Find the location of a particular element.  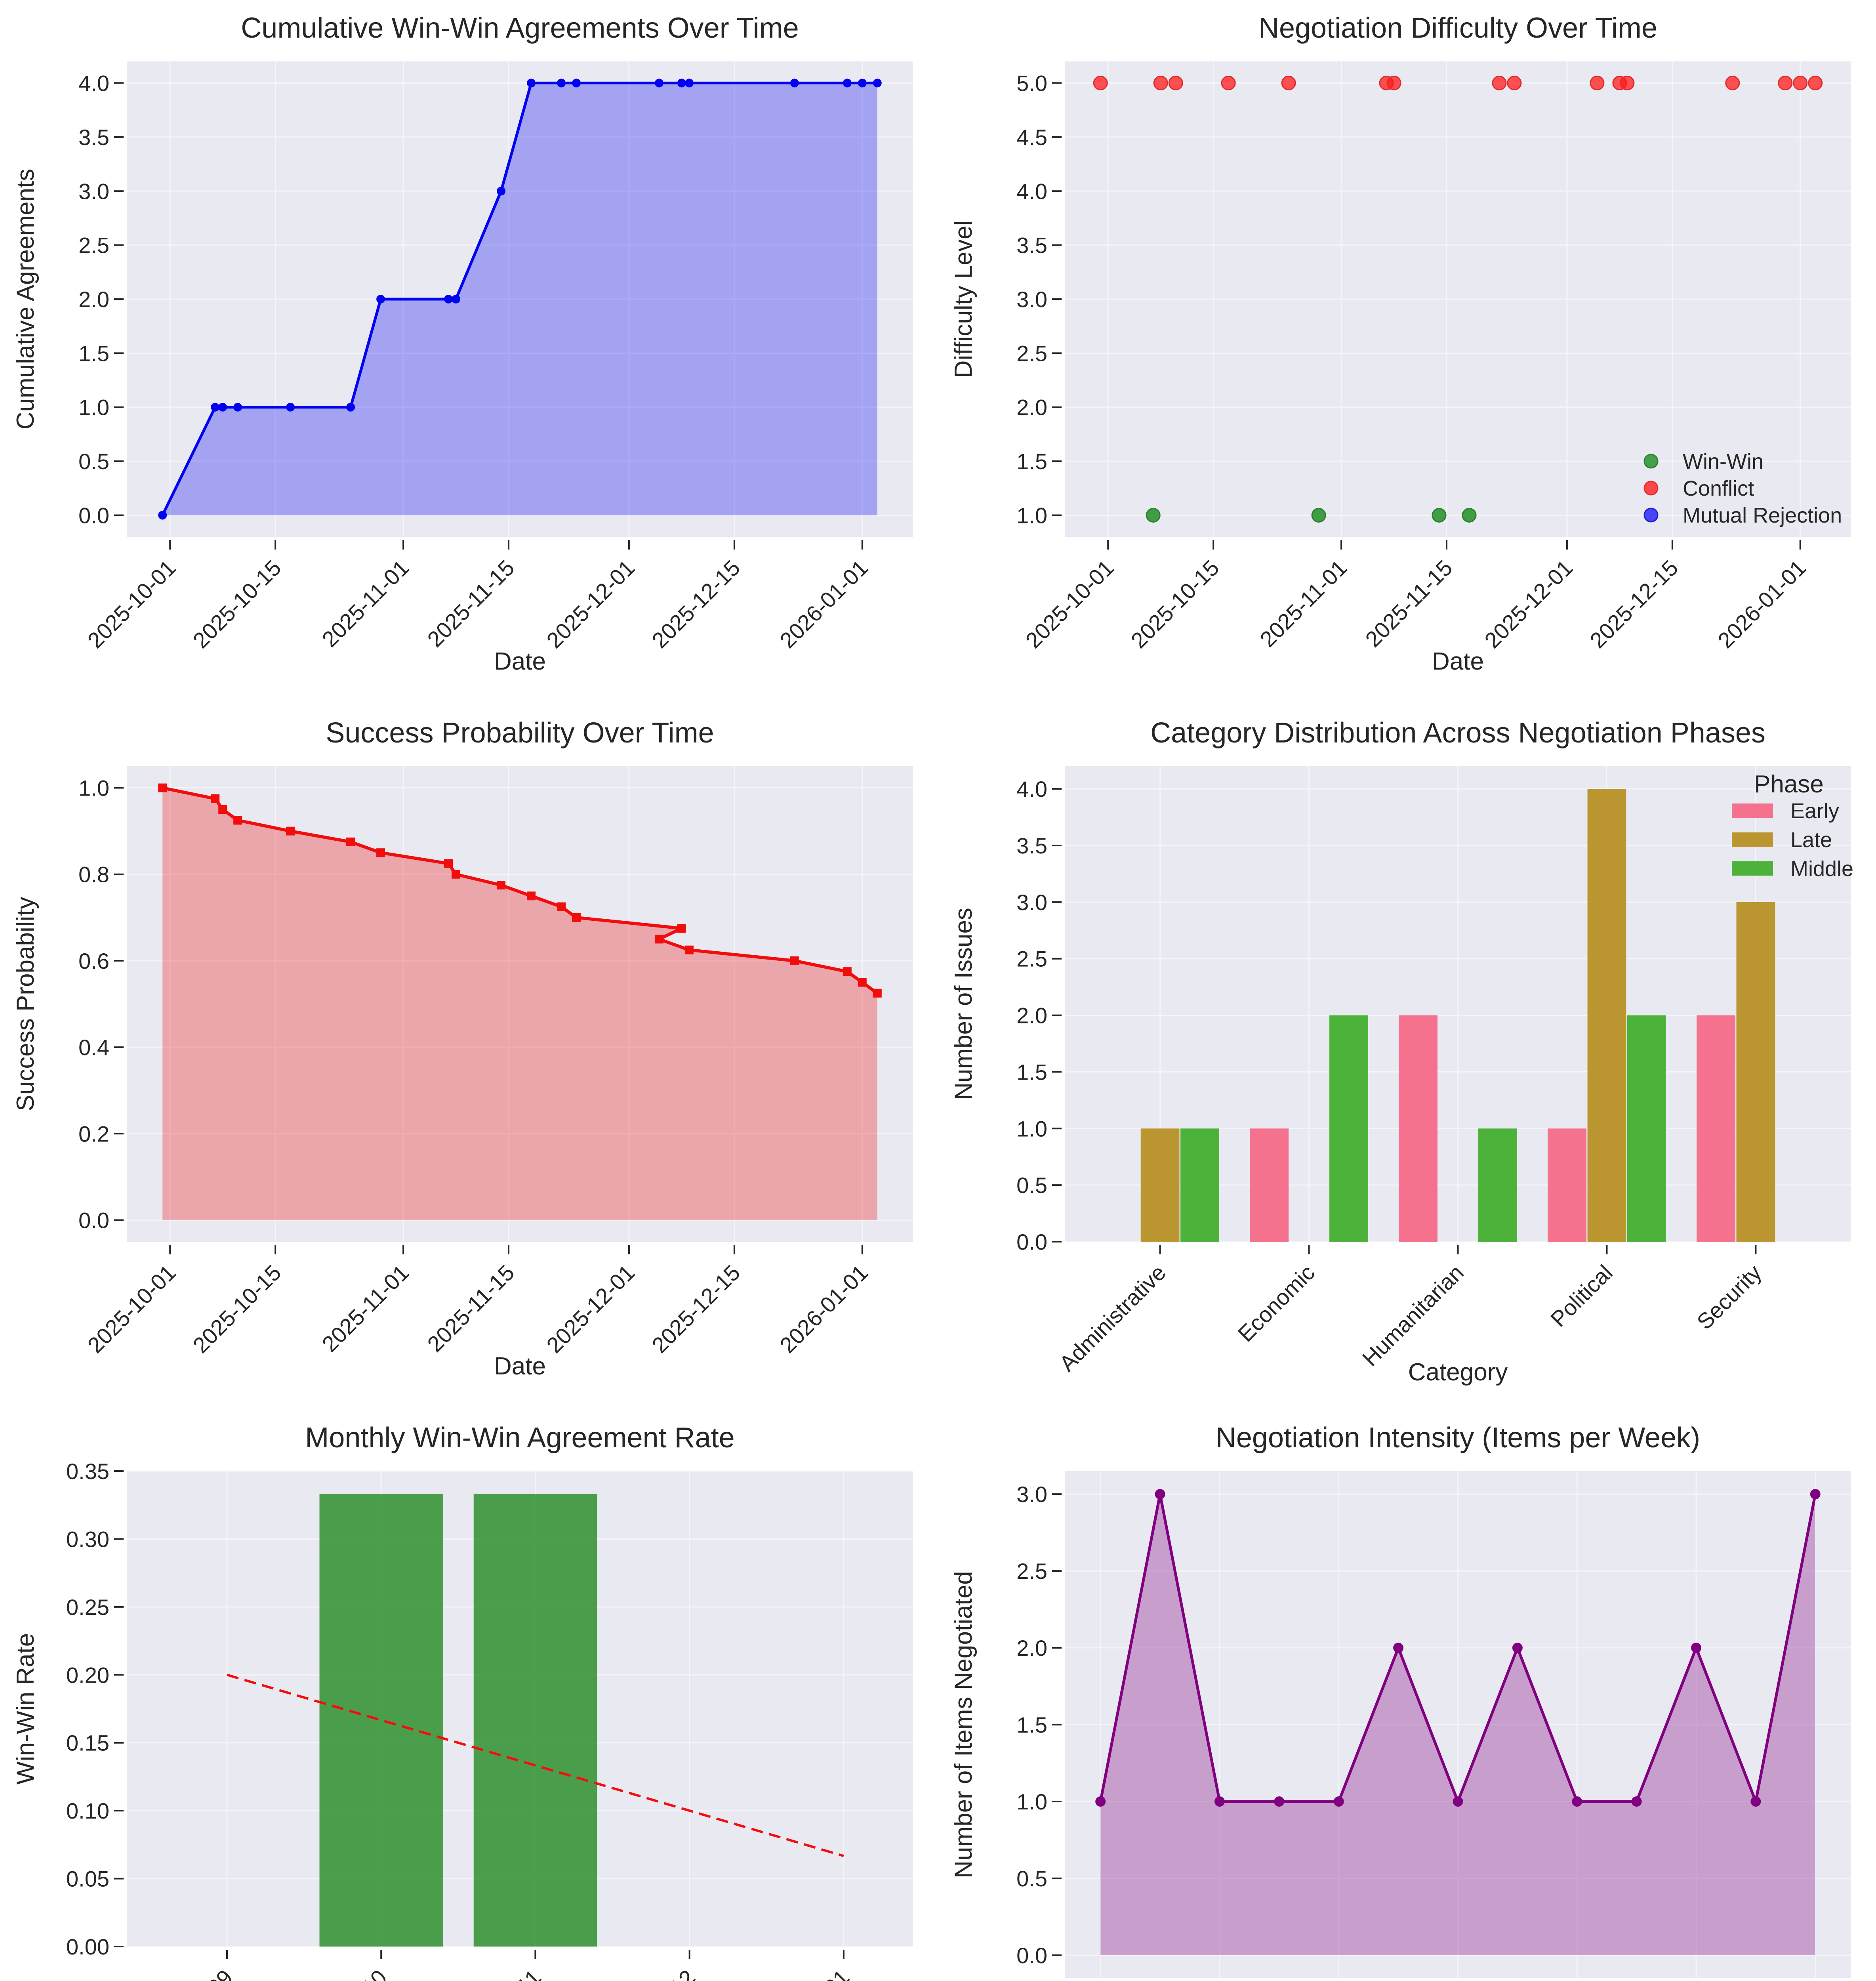

success-probability-grid is located at coordinates (520, 1004).